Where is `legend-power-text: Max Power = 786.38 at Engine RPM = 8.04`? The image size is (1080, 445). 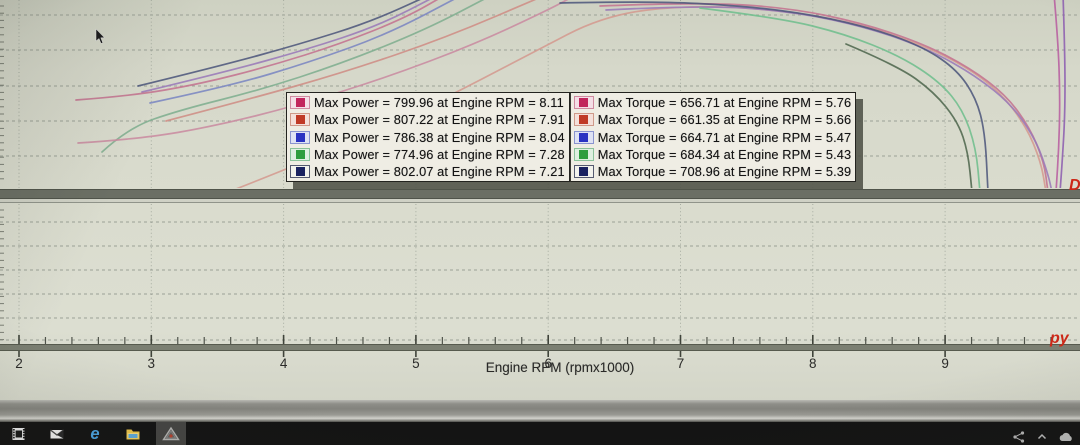
legend-power-text: Max Power = 786.38 at Engine RPM = 8.04 is located at coordinates (439, 137).